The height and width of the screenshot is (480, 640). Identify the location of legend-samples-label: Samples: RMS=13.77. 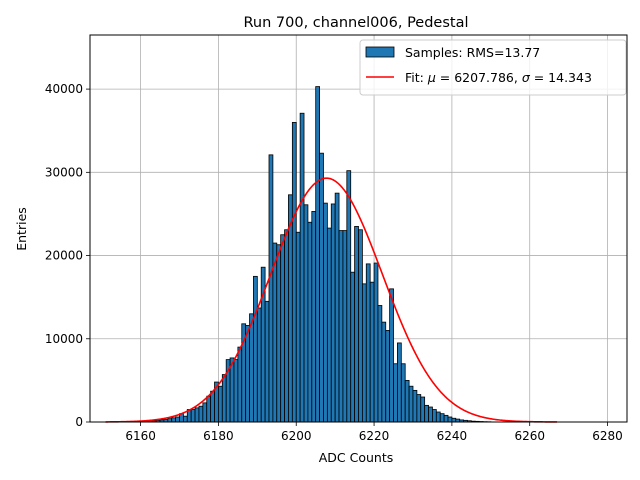
(472, 52).